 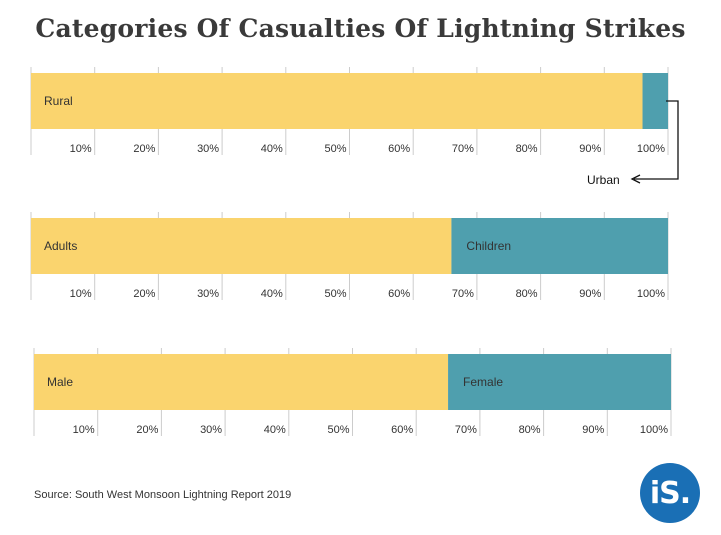 What do you see at coordinates (655, 101) in the screenshot?
I see `bar-segment-urban` at bounding box center [655, 101].